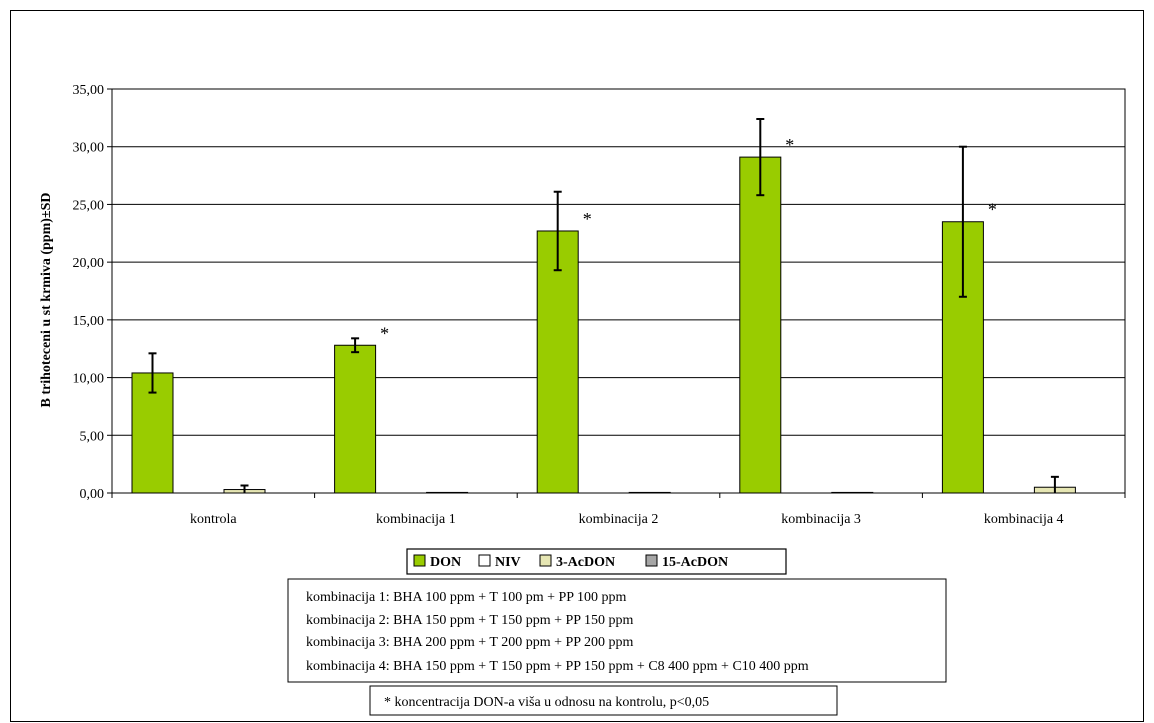 The image size is (1154, 723). I want to click on y-axis-label: B trihoteceni u st krmiva (ppm)±SD, so click(46, 300).